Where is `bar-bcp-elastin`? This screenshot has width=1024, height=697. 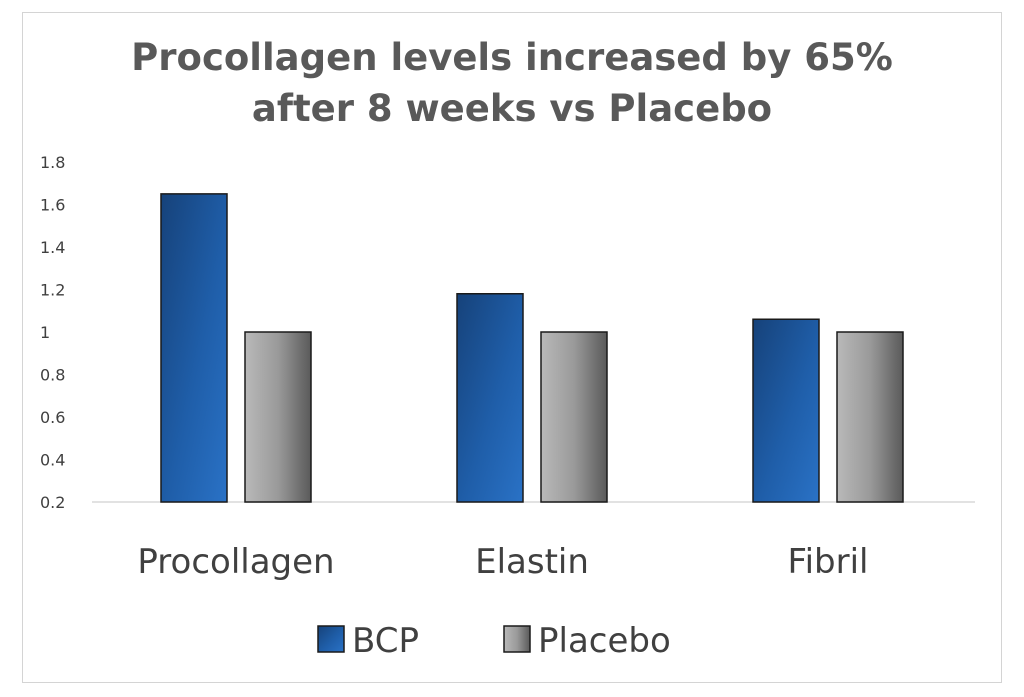
bar-bcp-elastin is located at coordinates (490, 398).